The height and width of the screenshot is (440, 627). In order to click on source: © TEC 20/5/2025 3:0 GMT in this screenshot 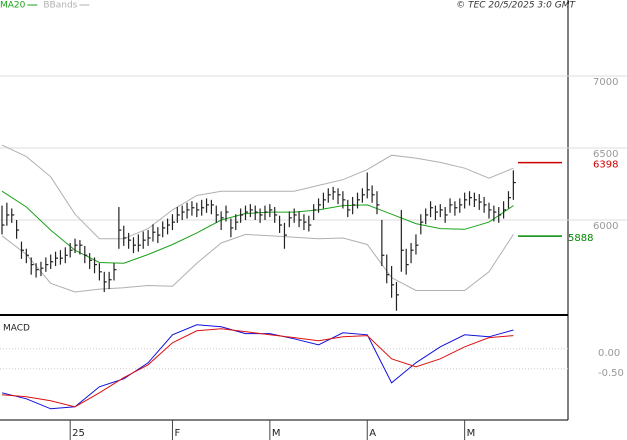, I will do `click(516, 6)`.